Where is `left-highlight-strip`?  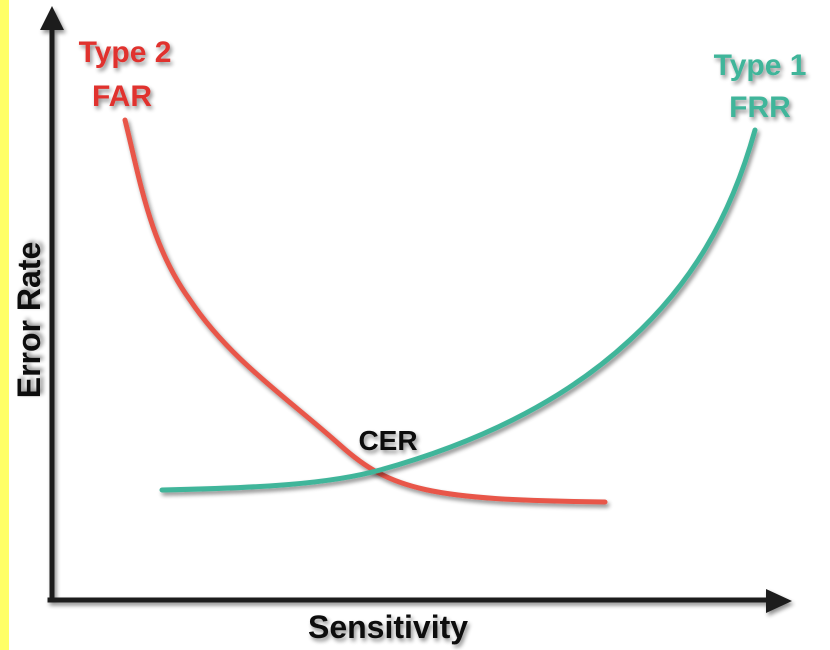 left-highlight-strip is located at coordinates (4, 325).